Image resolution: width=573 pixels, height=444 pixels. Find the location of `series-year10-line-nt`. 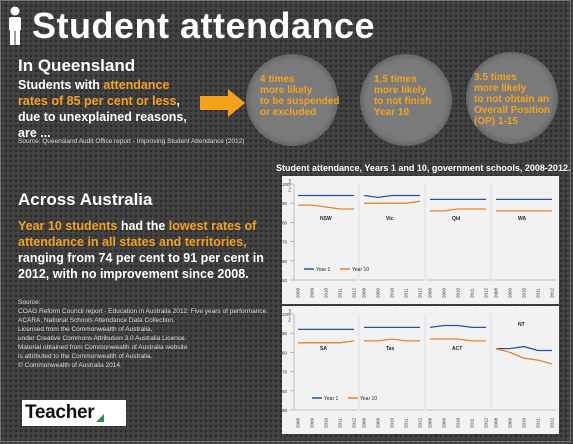

series-year10-line-nt is located at coordinates (524, 356).